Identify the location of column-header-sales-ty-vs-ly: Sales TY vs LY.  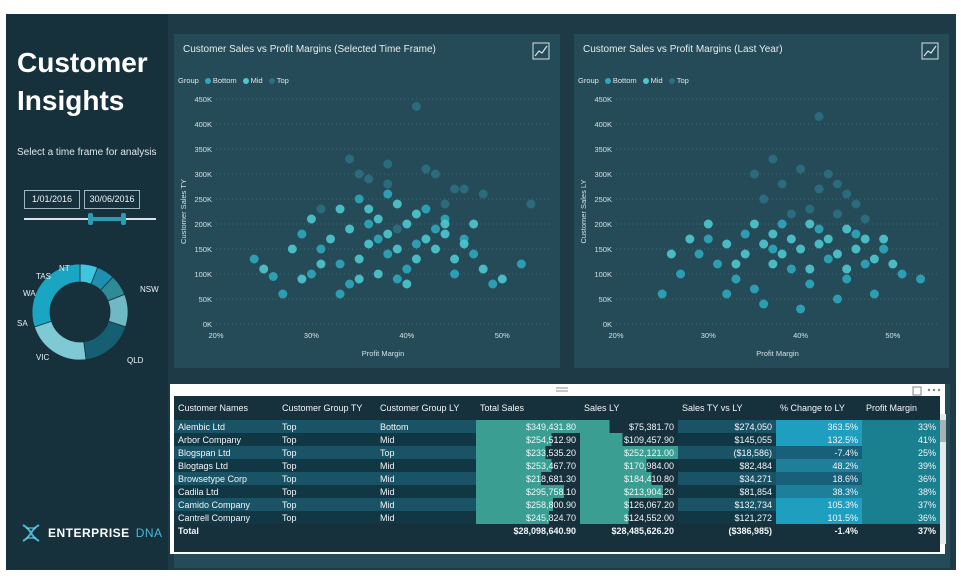
(727, 408).